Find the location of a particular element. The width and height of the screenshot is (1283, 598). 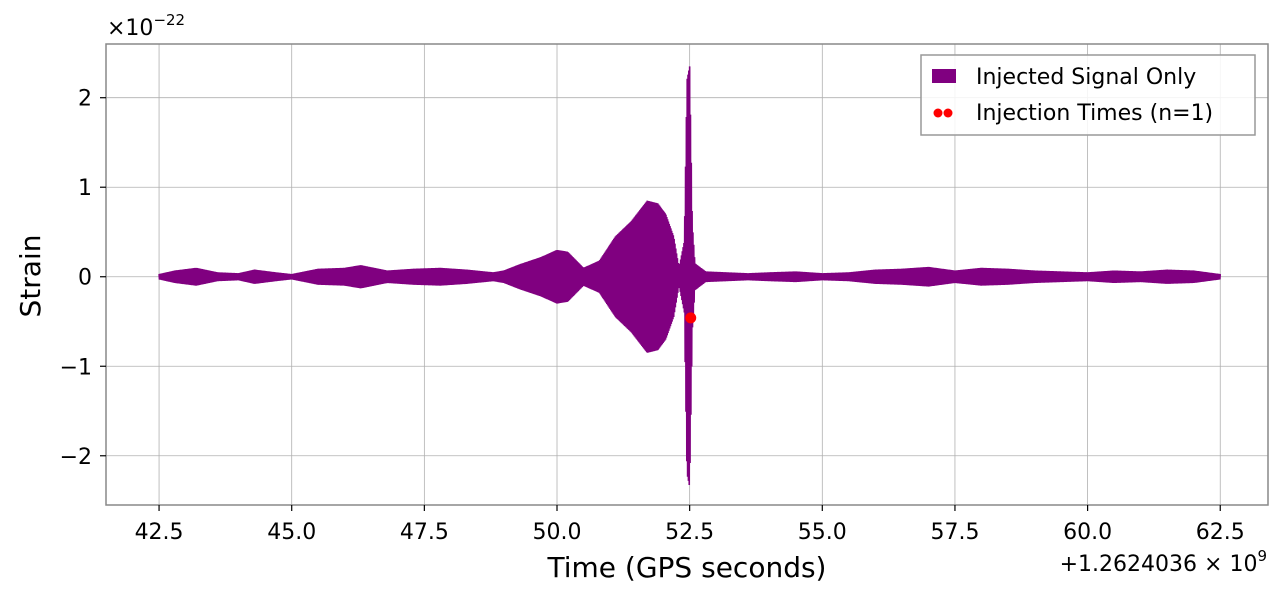

x-offset-value: +1.2624036 is located at coordinates (1128, 564).